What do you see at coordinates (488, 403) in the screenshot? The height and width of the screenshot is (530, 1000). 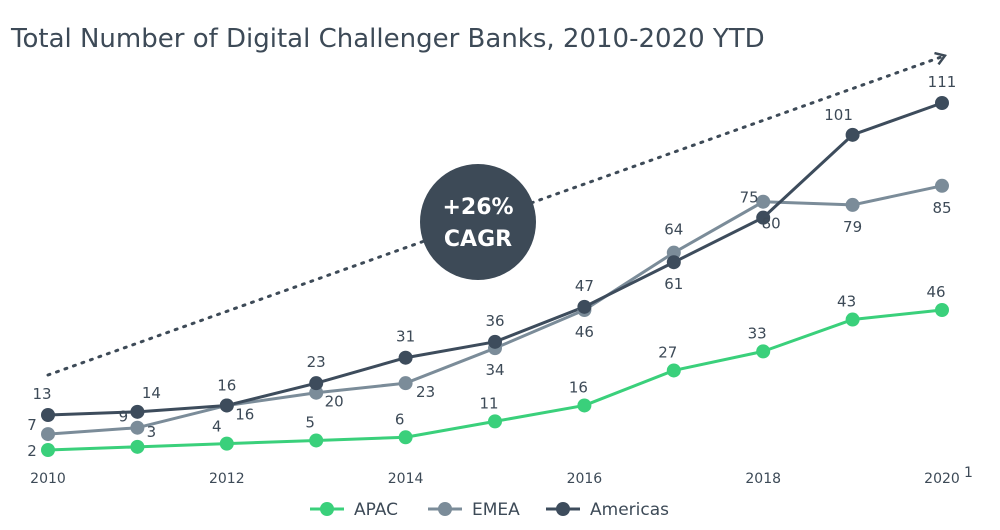 I see `data-label-apac: 11` at bounding box center [488, 403].